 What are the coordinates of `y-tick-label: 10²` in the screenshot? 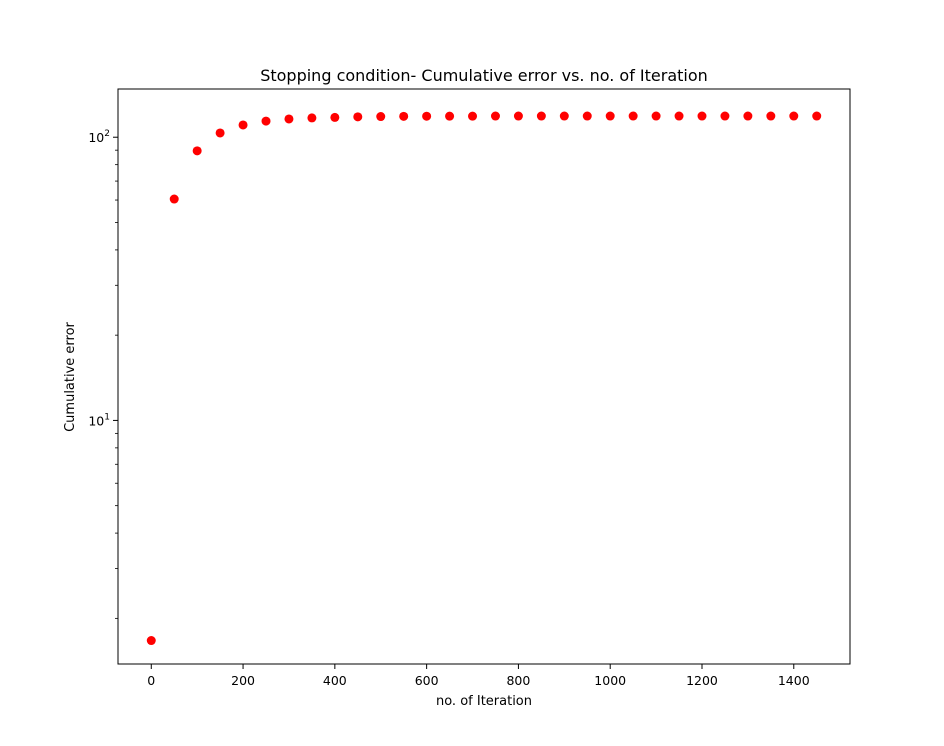 It's located at (99, 137).